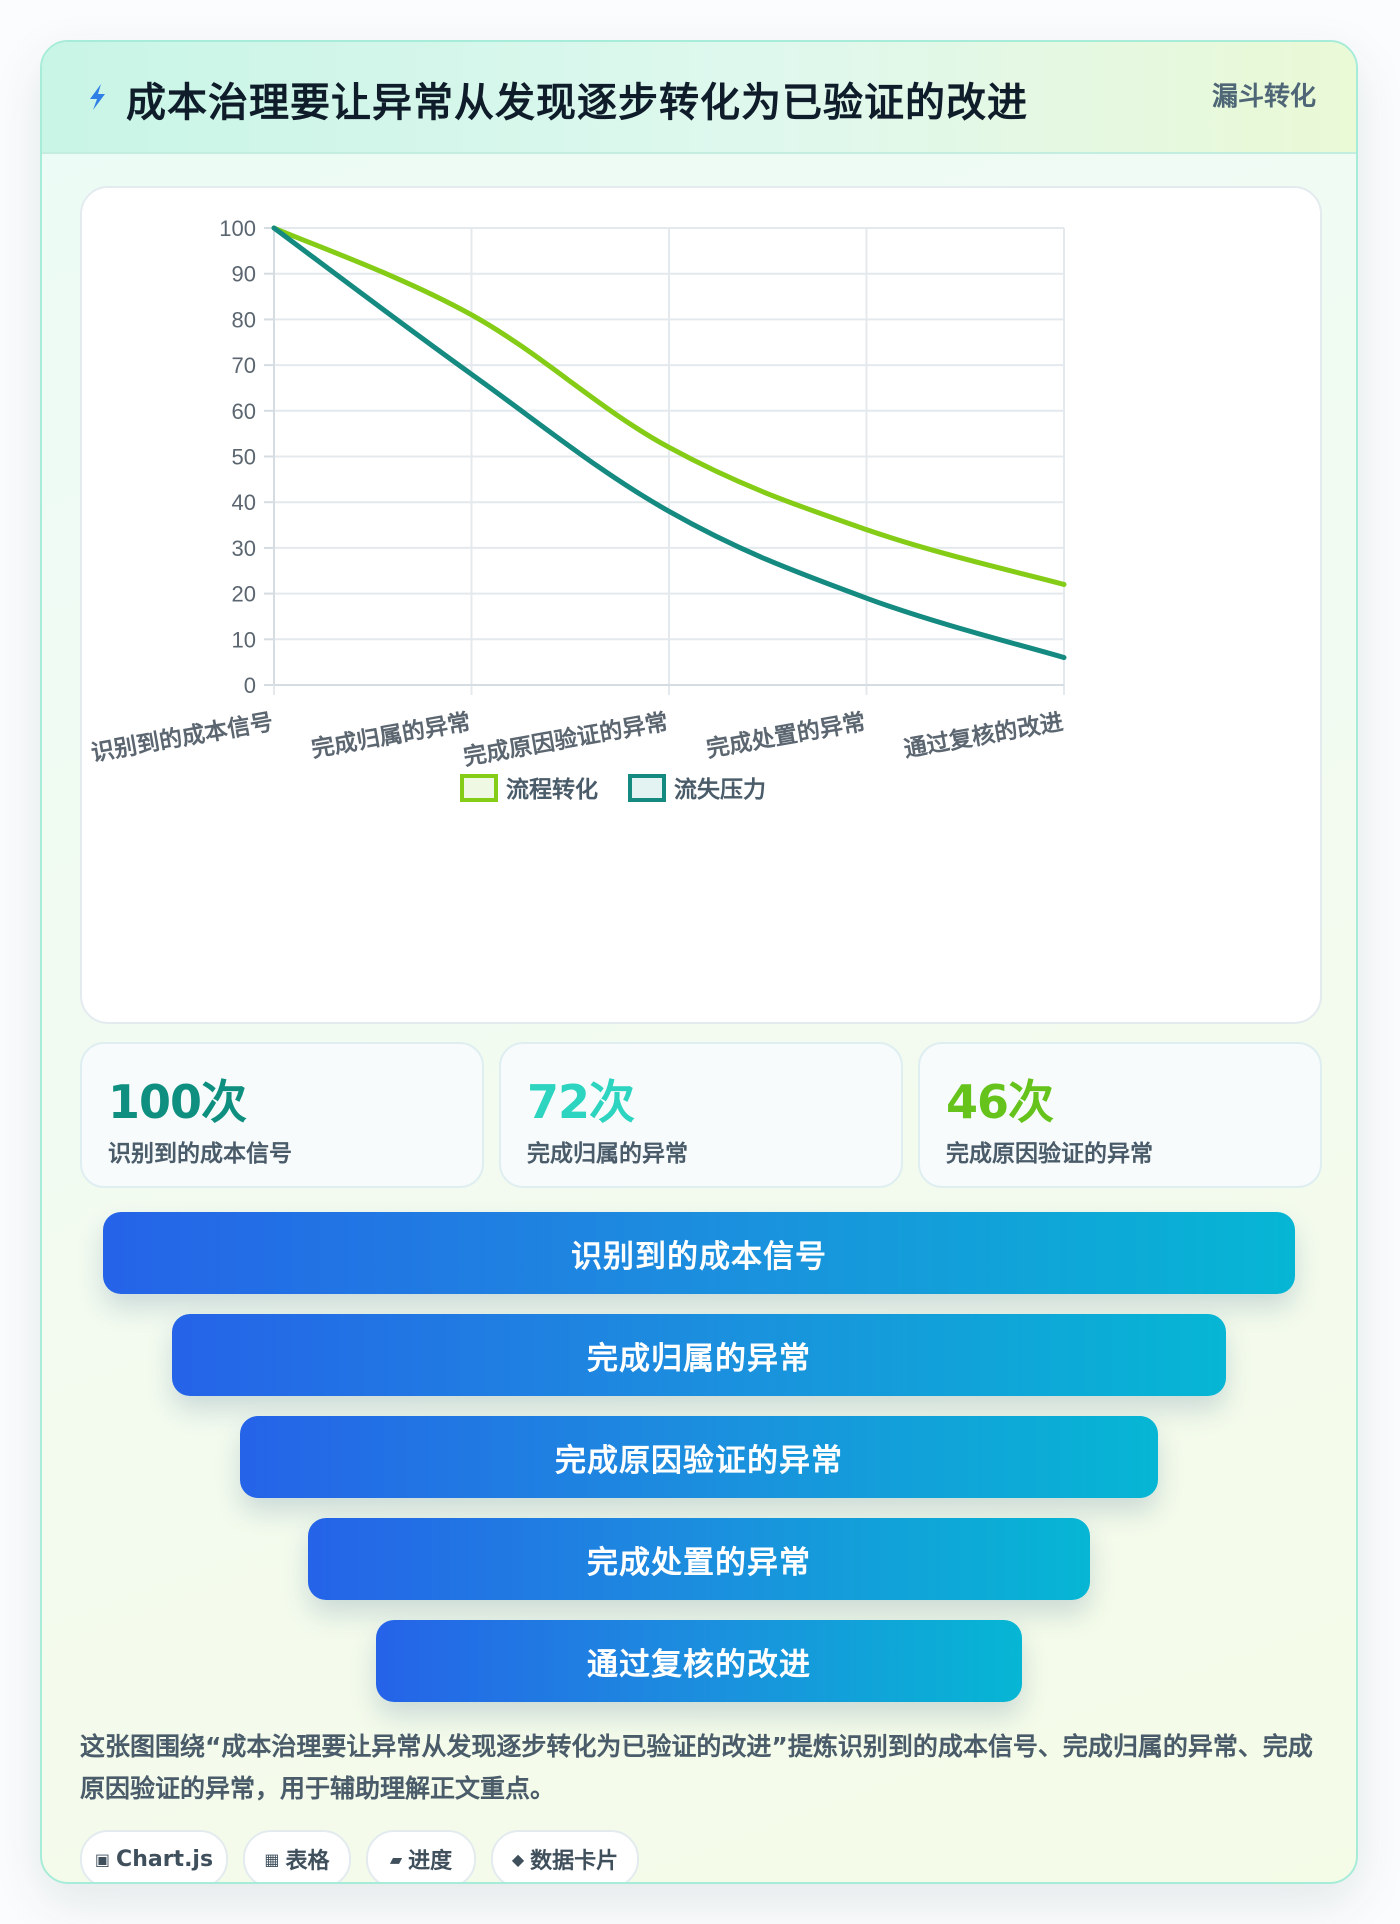 This screenshot has height=1924, width=1400. What do you see at coordinates (1120, 1115) in the screenshot?
I see `kpi-card: 46次 完成原因验证的异常` at bounding box center [1120, 1115].